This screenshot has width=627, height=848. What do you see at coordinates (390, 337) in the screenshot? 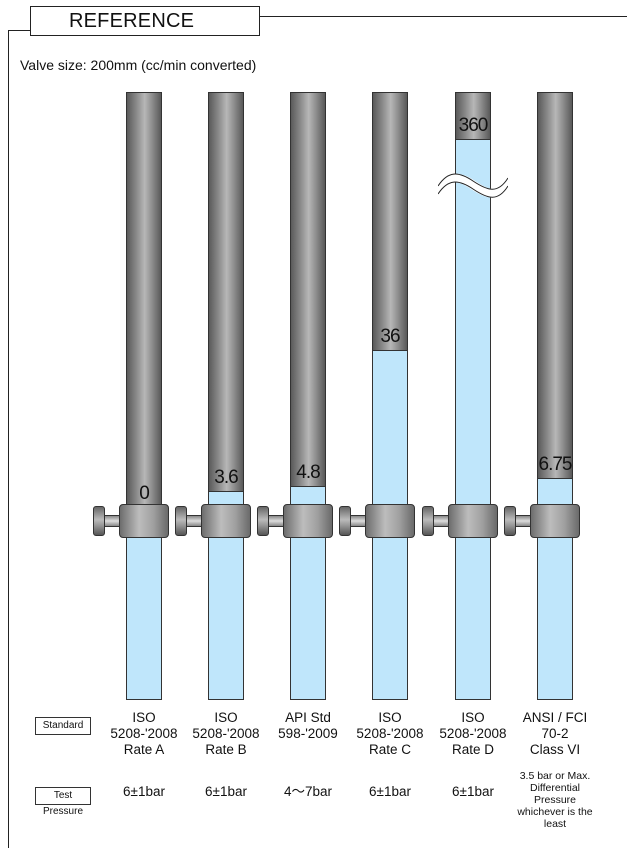
I see `leakage-value-label: 36` at bounding box center [390, 337].